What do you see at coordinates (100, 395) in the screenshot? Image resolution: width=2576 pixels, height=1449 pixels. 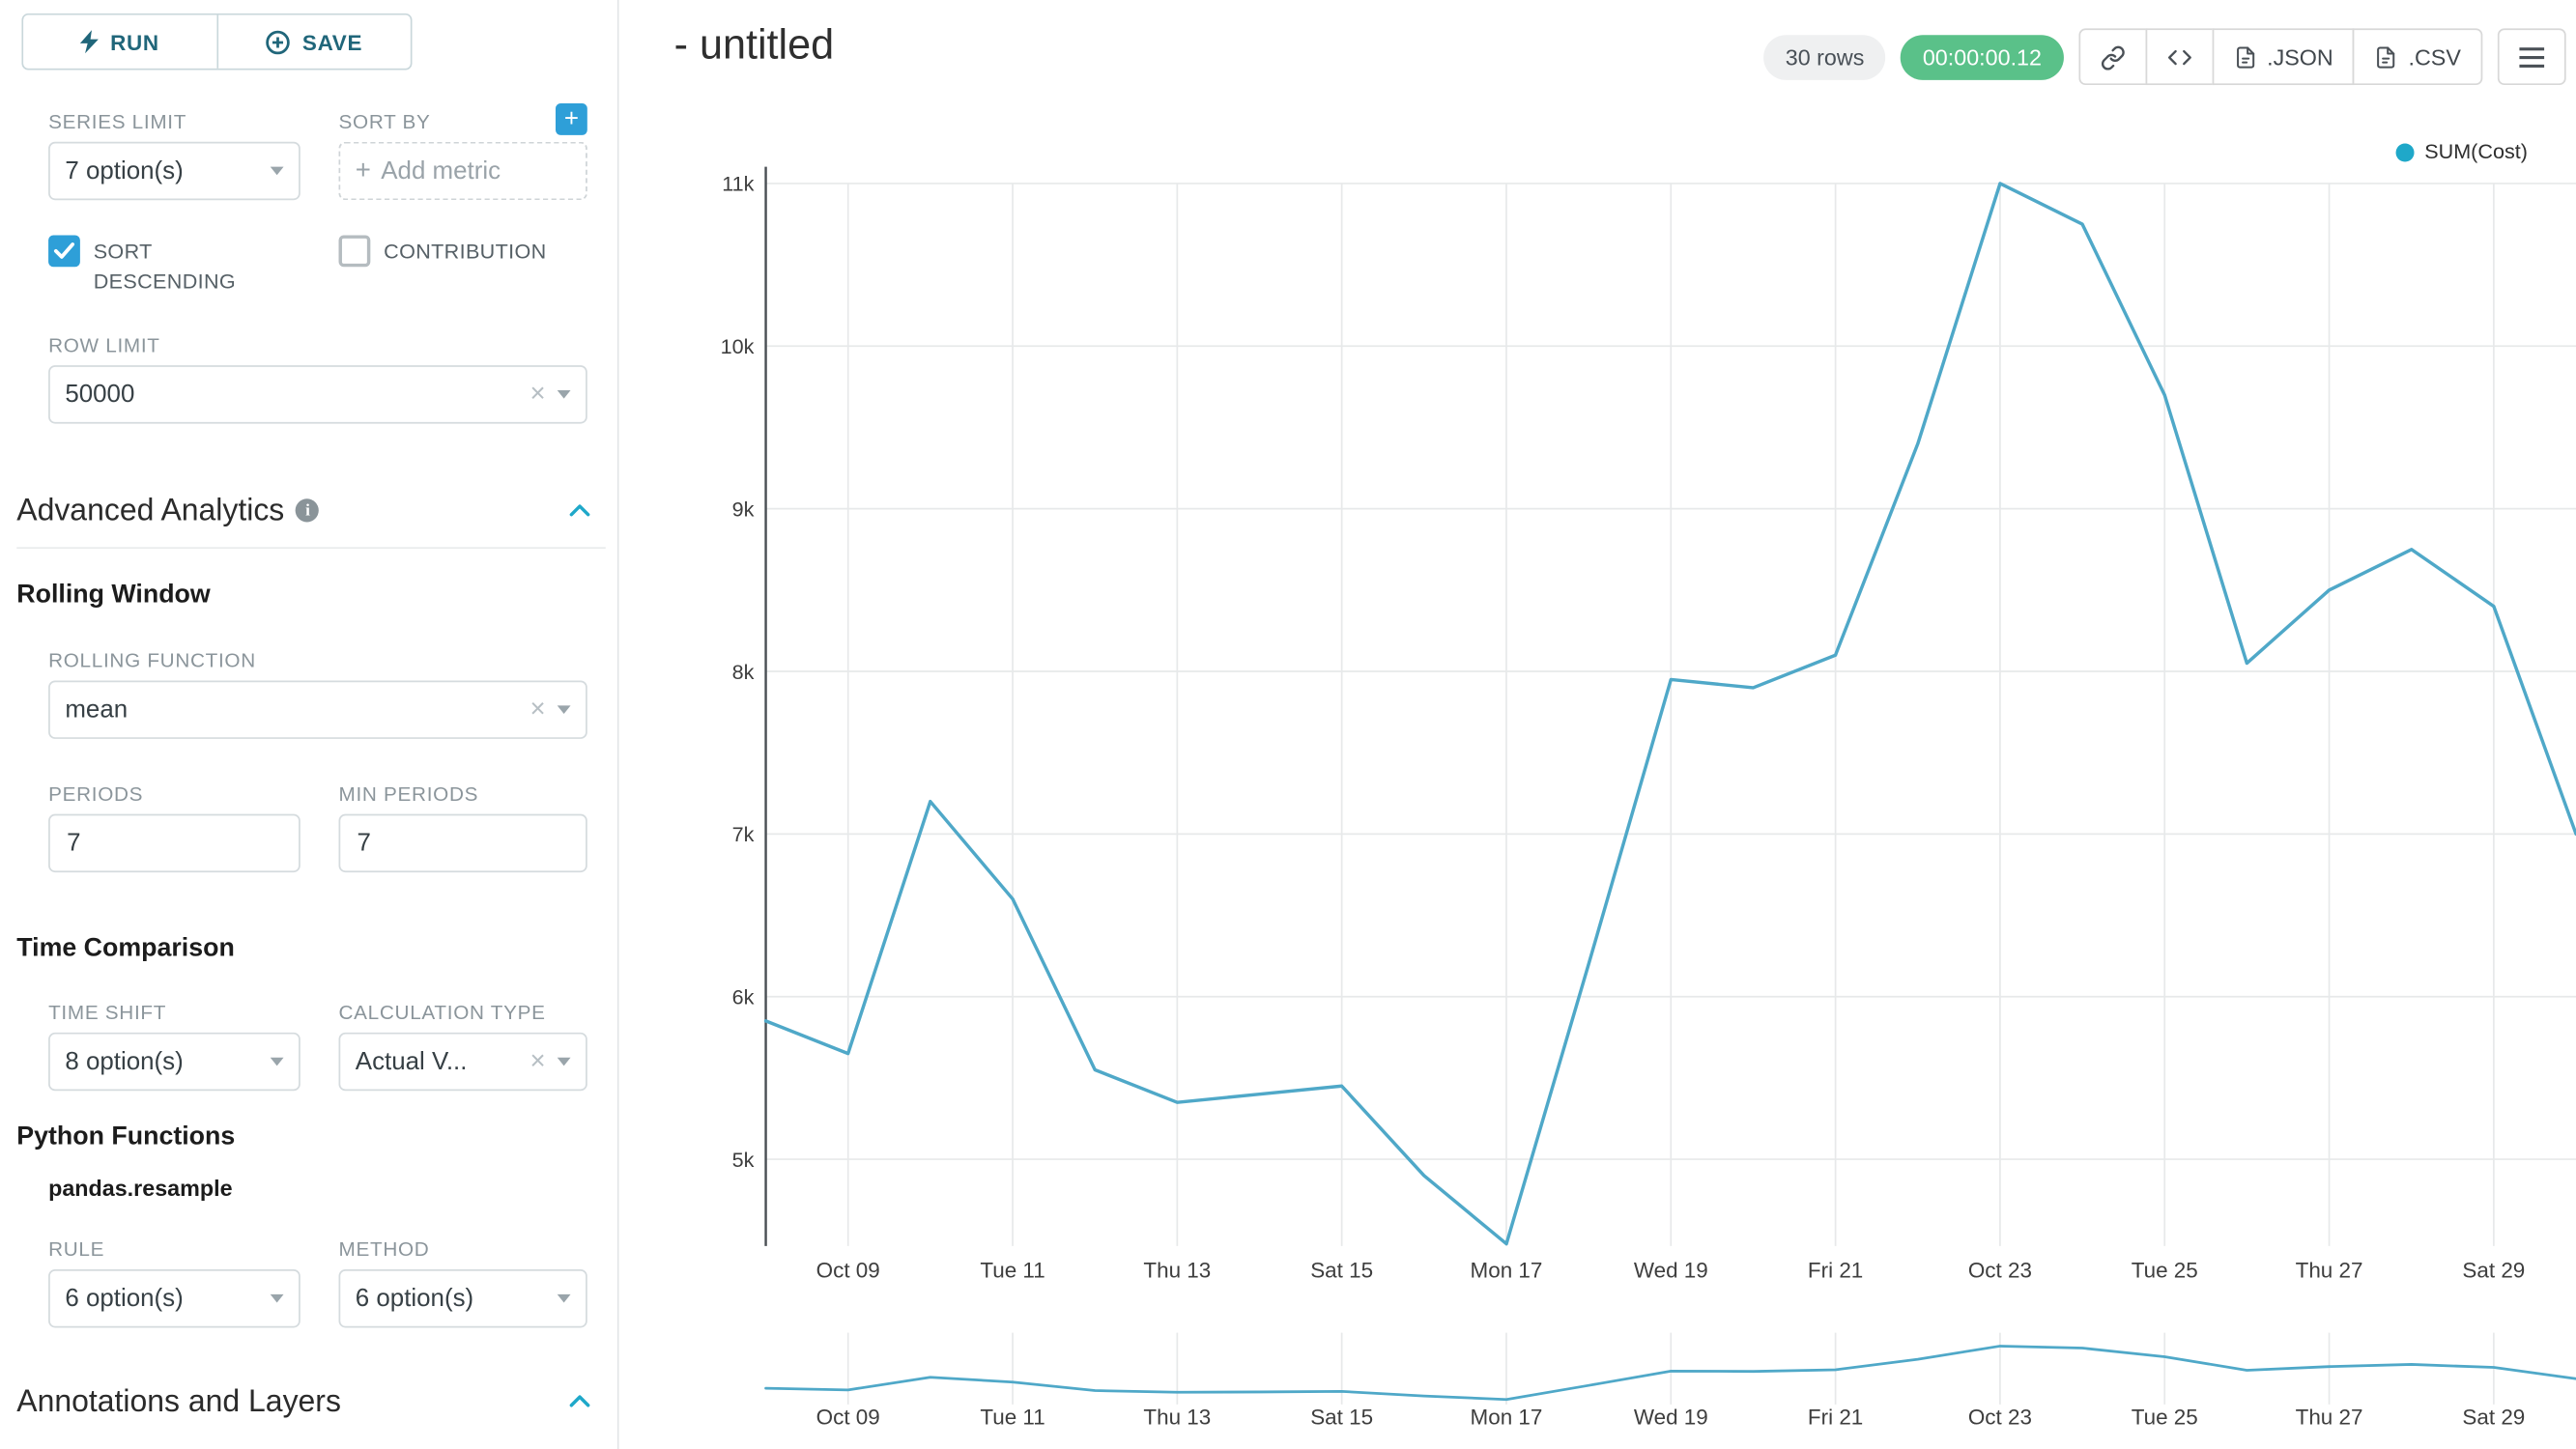 I see `row-limit-value: 50000` at bounding box center [100, 395].